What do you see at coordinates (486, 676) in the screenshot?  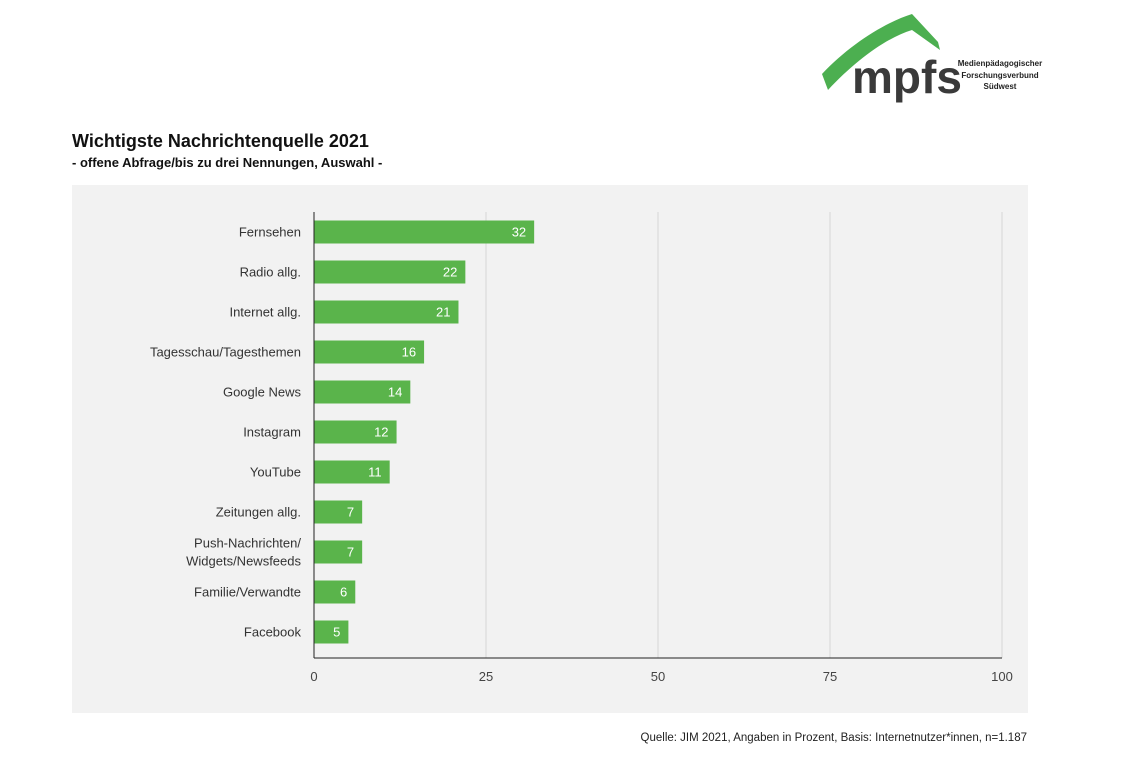 I see `x-tick-label: 25` at bounding box center [486, 676].